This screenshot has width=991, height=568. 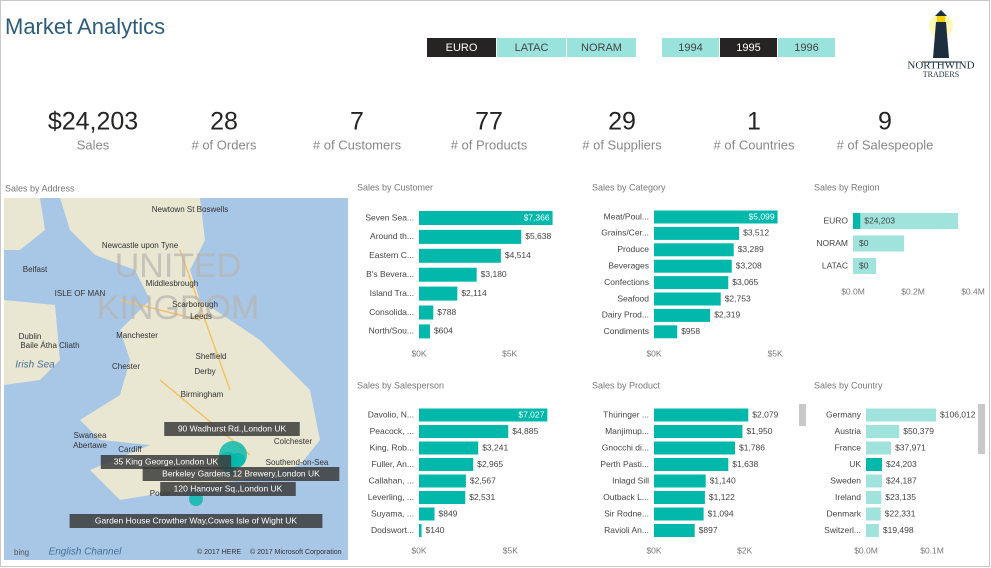 What do you see at coordinates (178, 266) in the screenshot?
I see `country-label: UNITED` at bounding box center [178, 266].